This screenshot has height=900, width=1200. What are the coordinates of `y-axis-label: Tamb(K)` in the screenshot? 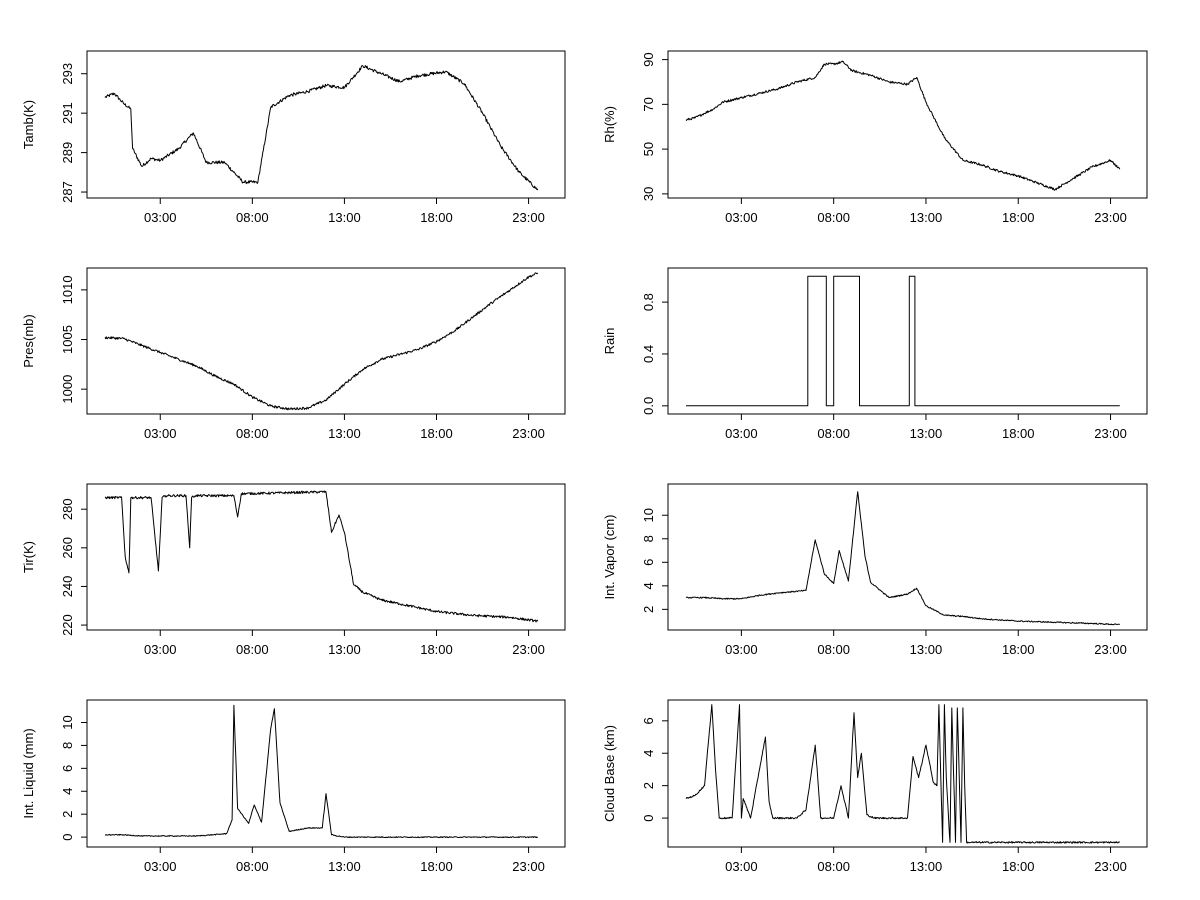 It's located at (28, 124).